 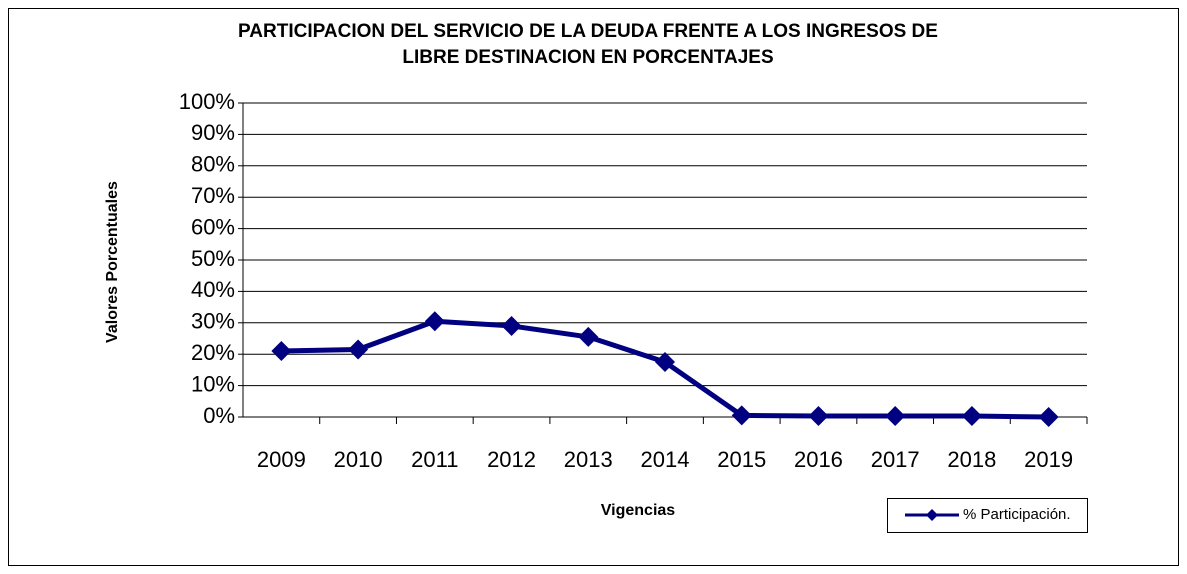 What do you see at coordinates (213, 164) in the screenshot?
I see `y-tick-label: 80%` at bounding box center [213, 164].